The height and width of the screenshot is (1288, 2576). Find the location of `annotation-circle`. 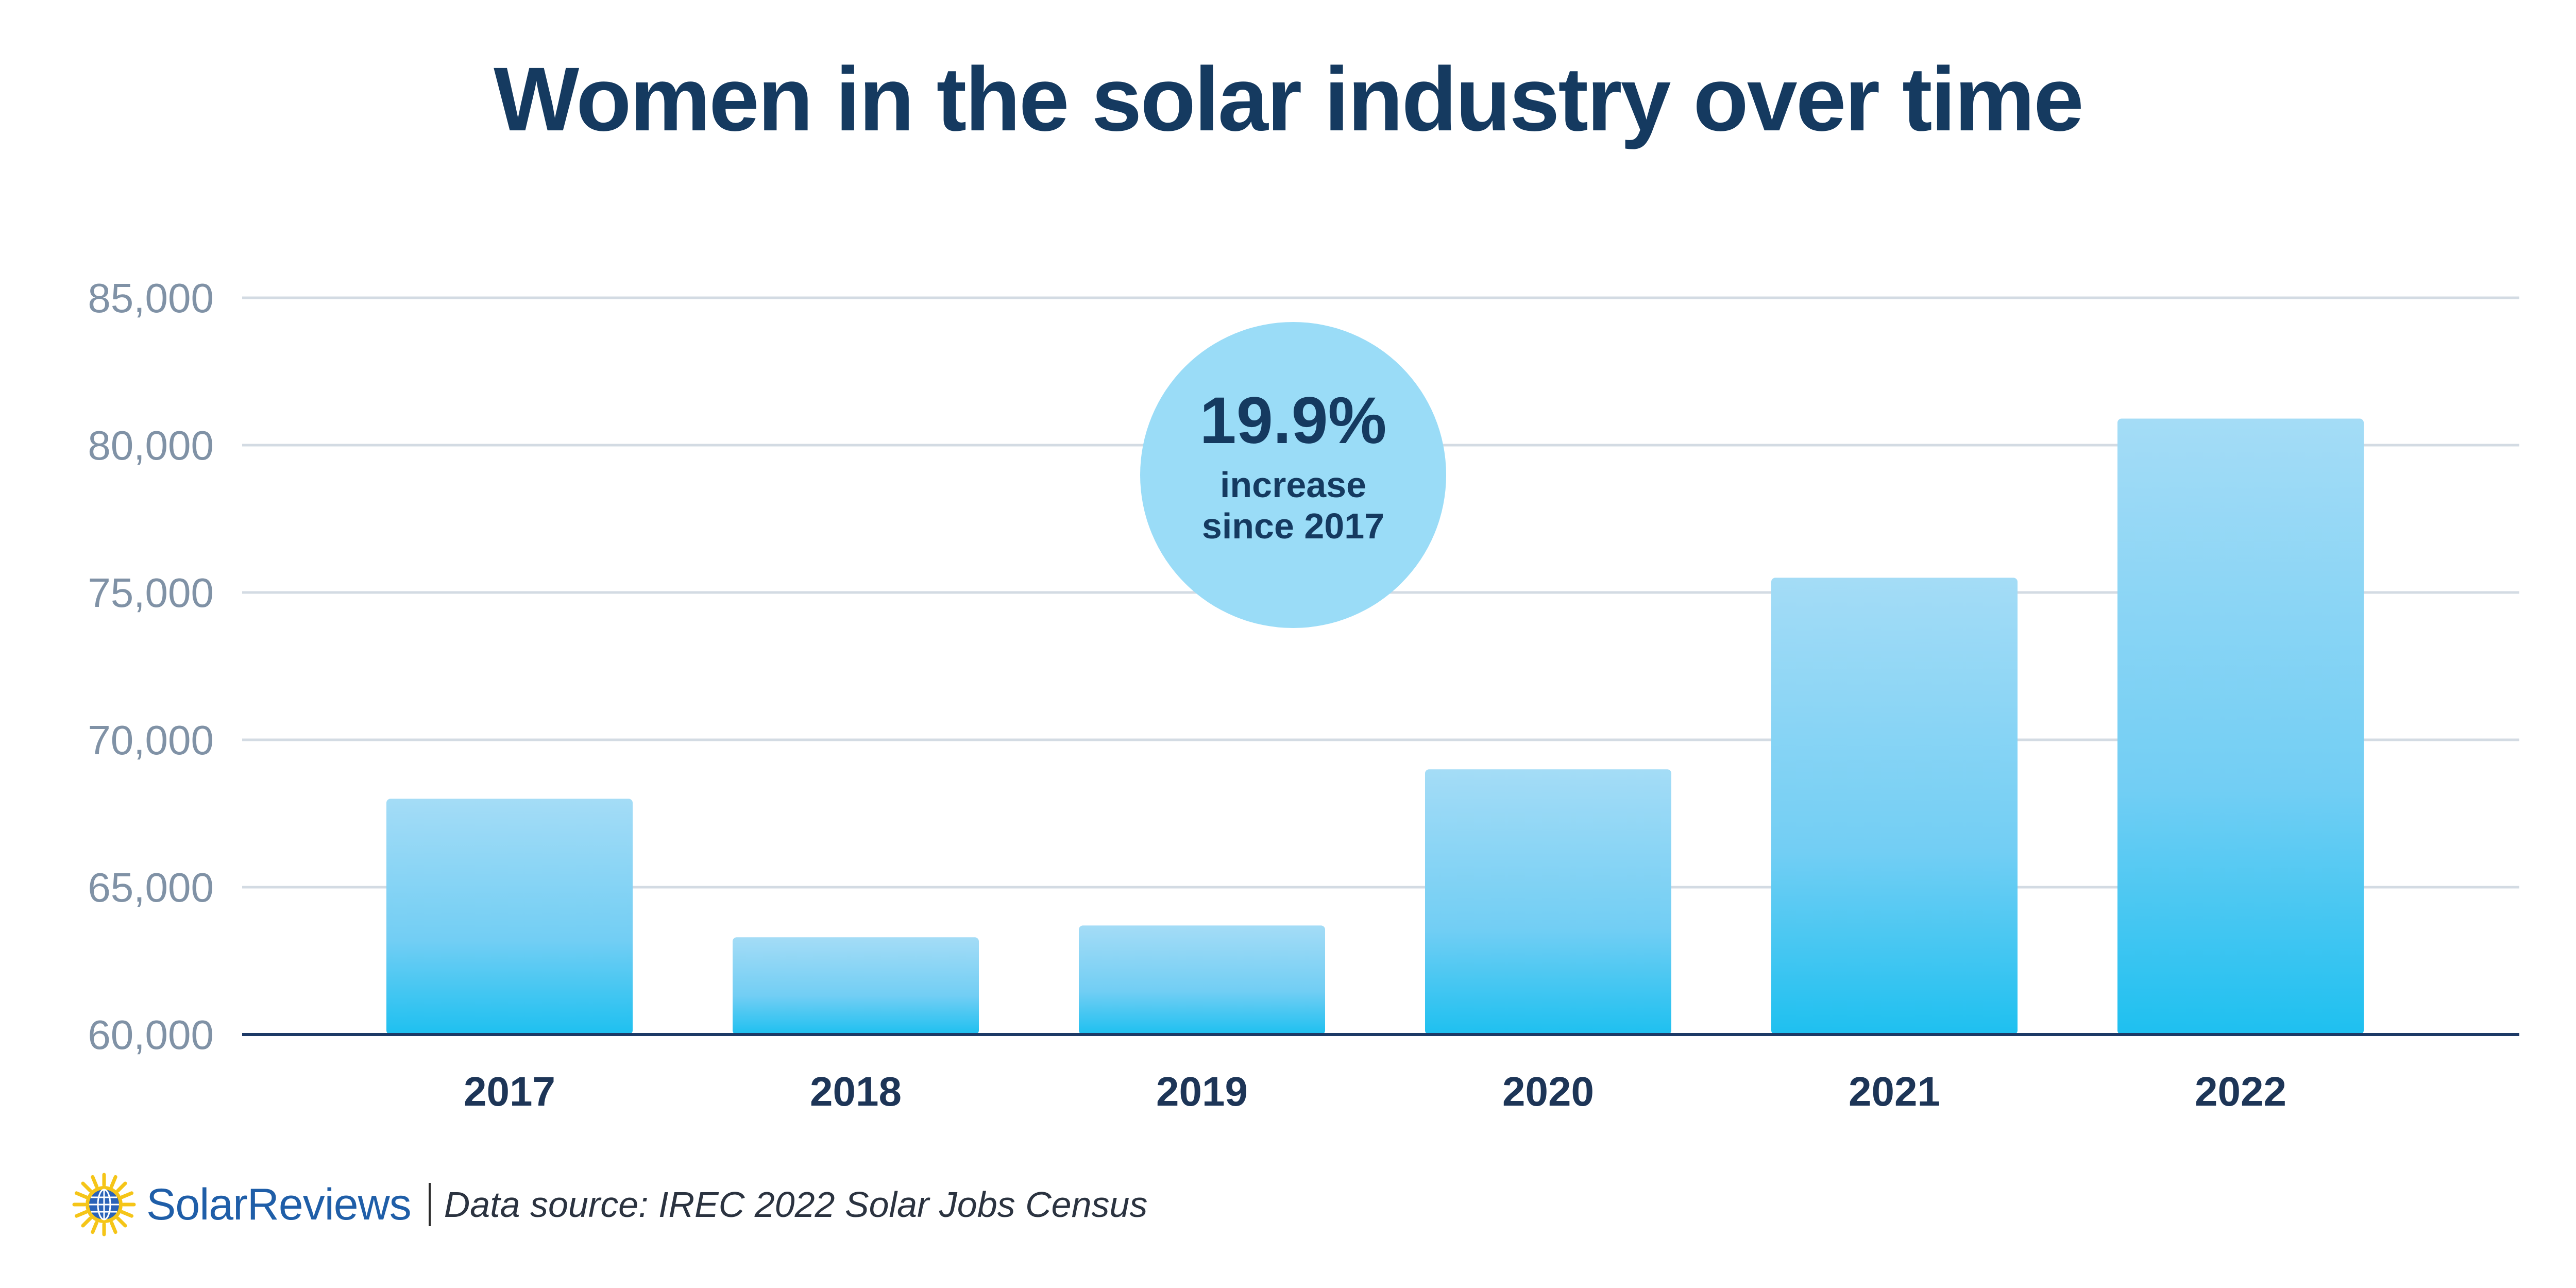

annotation-circle is located at coordinates (1293, 475).